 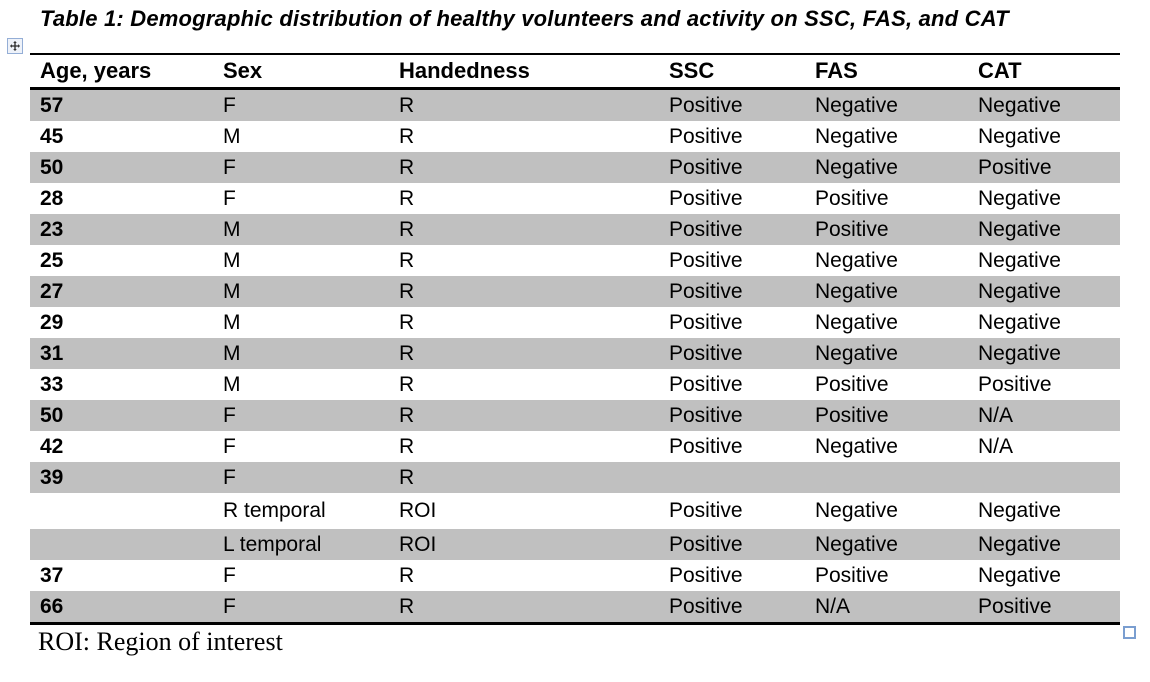 What do you see at coordinates (524, 72) in the screenshot?
I see `column-header: Handedness` at bounding box center [524, 72].